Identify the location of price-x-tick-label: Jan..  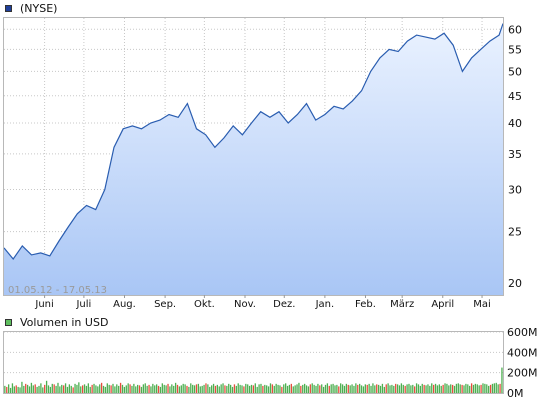
(325, 304).